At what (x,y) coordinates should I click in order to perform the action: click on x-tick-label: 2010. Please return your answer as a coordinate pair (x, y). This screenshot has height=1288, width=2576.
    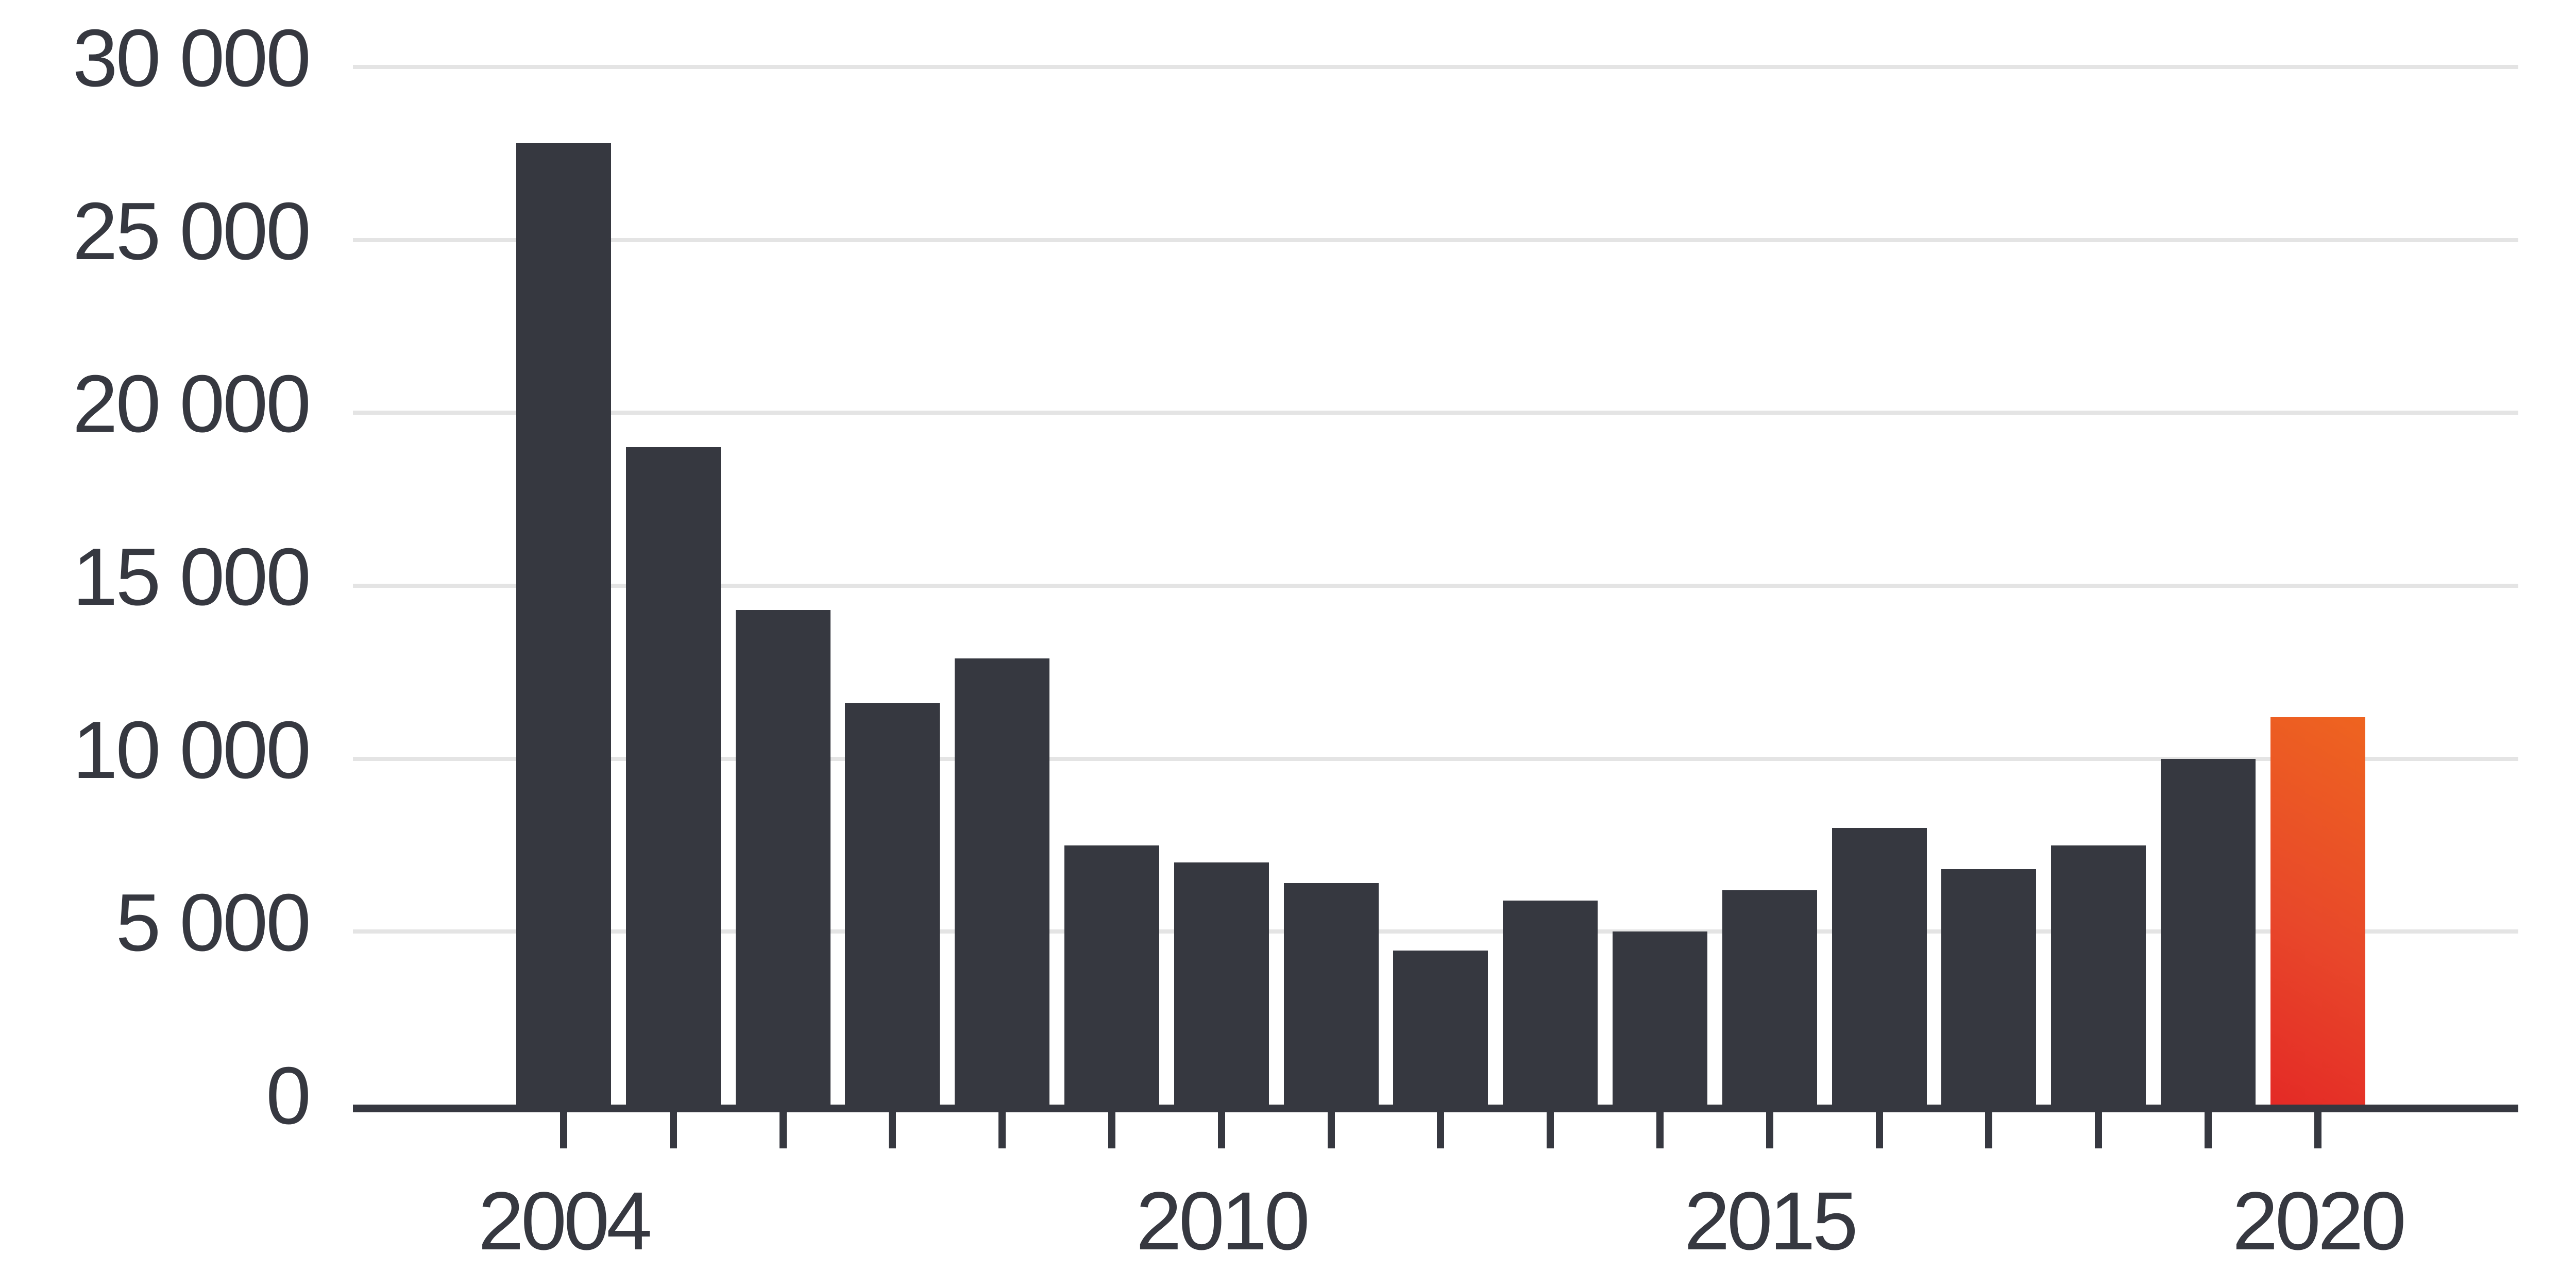
    Looking at the image, I should click on (1223, 1221).